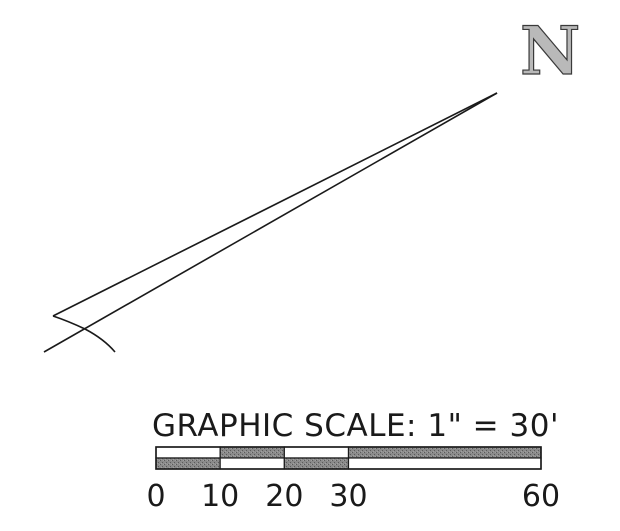  I want to click on scale-bar, so click(348, 458).